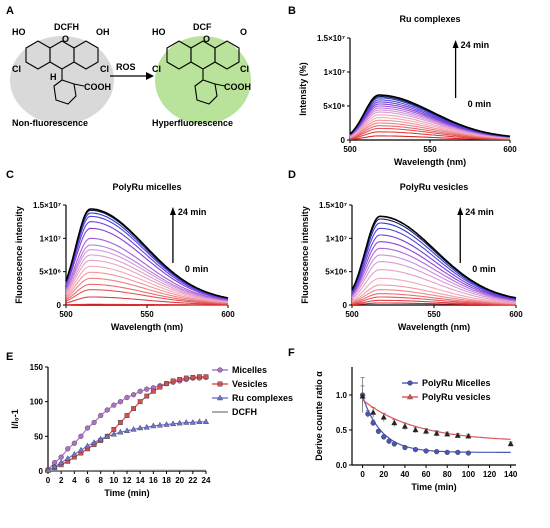  What do you see at coordinates (203, 72) in the screenshot?
I see `dcf-structure` at bounding box center [203, 72].